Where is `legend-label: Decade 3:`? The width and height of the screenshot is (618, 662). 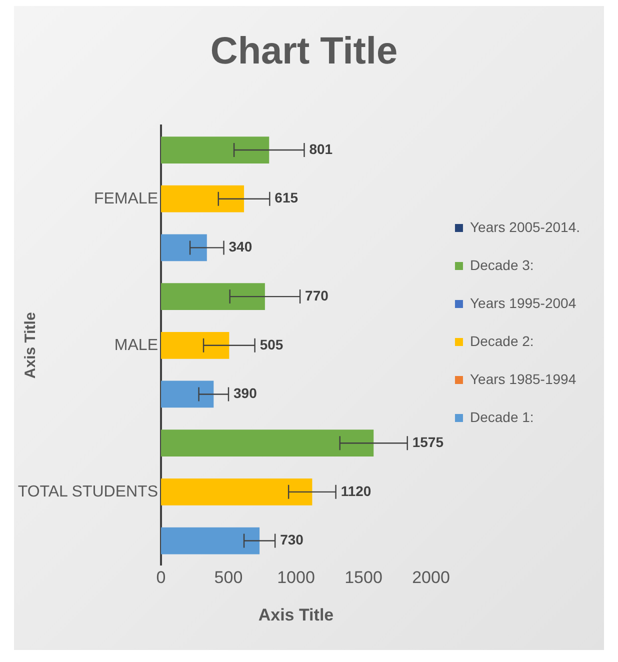
legend-label: Decade 3: is located at coordinates (502, 264).